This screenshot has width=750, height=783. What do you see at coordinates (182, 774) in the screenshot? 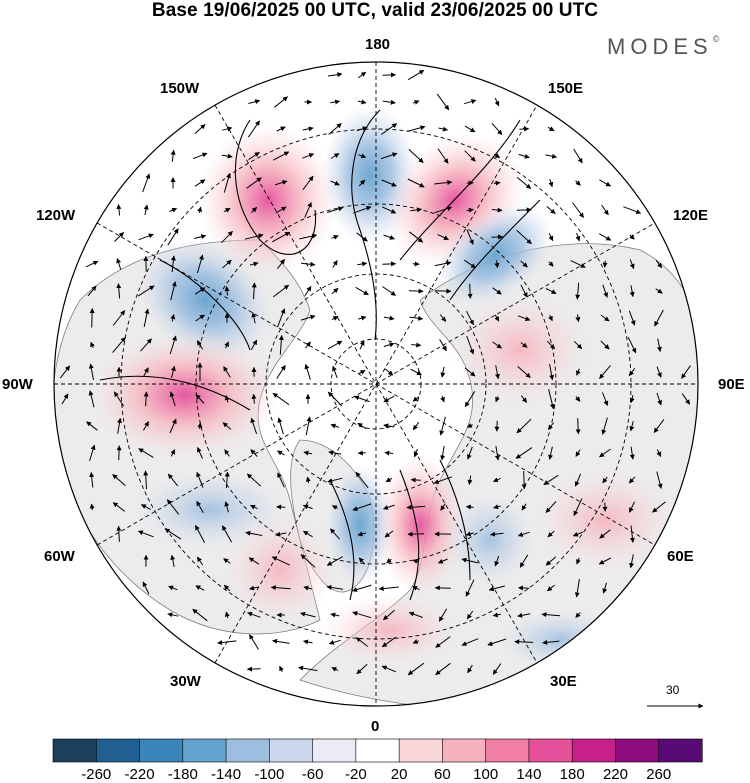
I see `colorbar-tick-label: -180` at bounding box center [182, 774].